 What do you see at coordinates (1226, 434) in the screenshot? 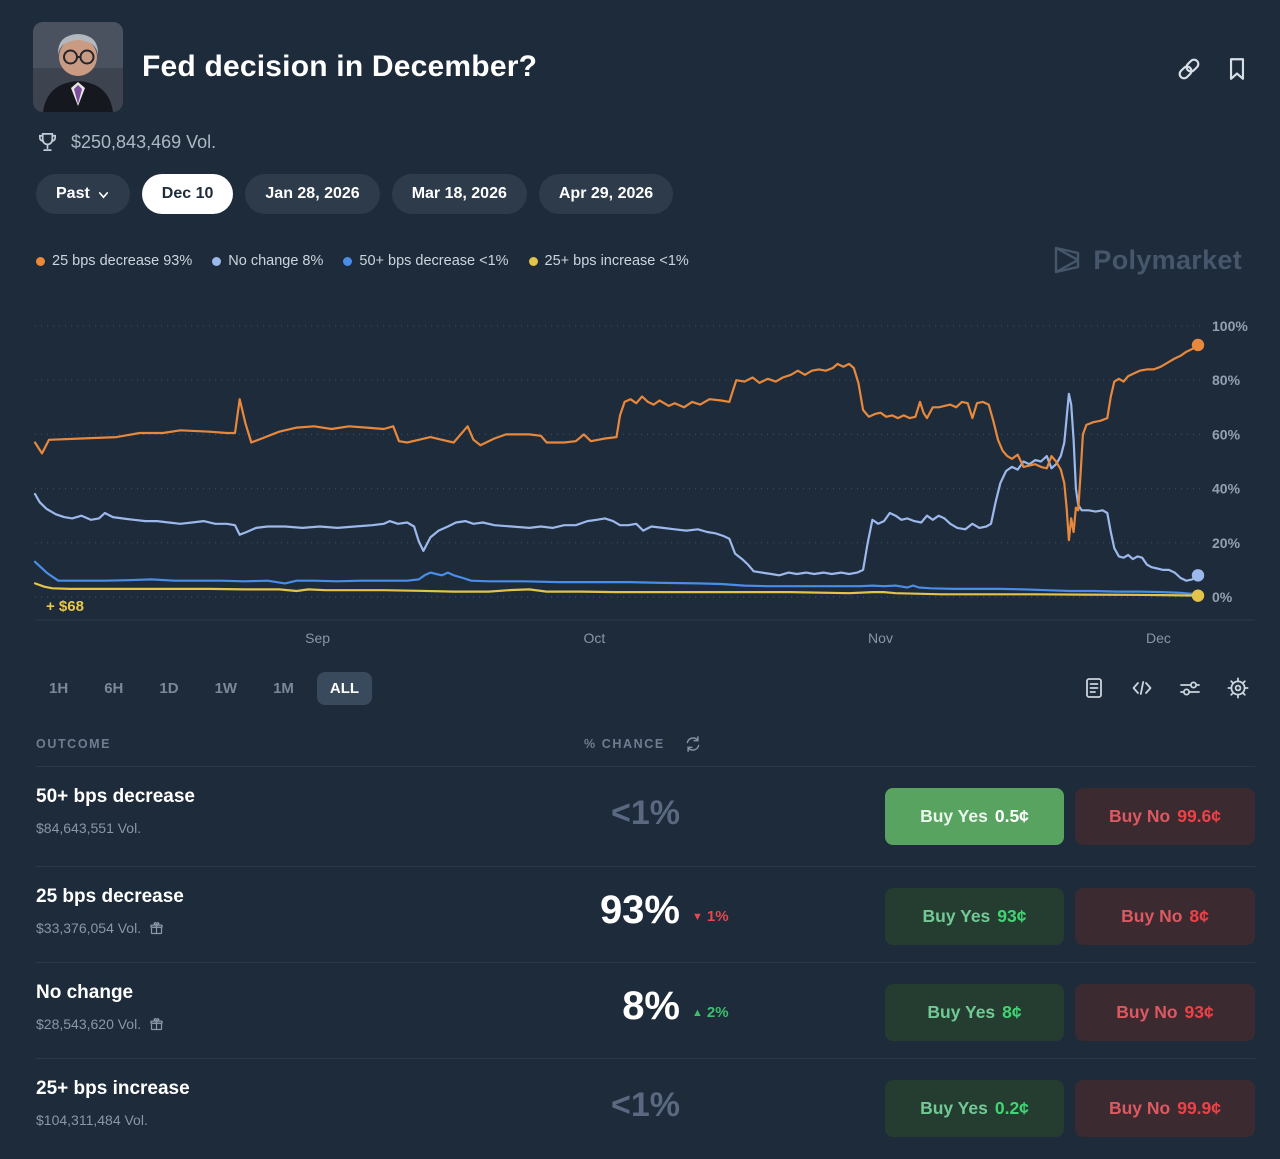
I see `y-axis-tick: 60%` at bounding box center [1226, 434].